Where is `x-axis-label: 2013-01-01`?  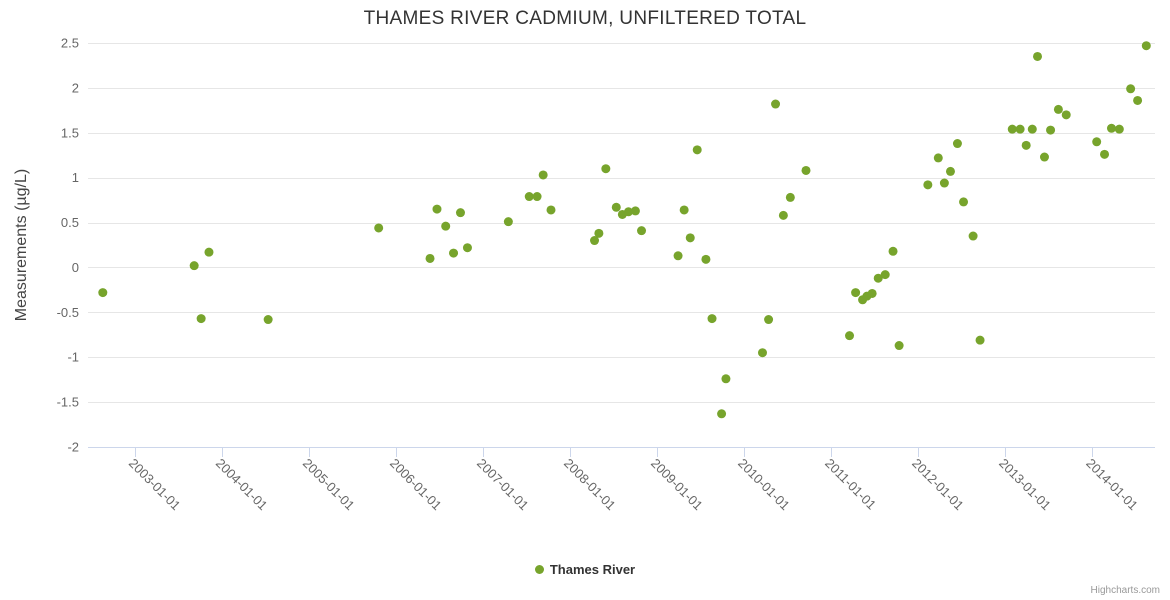
x-axis-label: 2013-01-01 is located at coordinates (1025, 485).